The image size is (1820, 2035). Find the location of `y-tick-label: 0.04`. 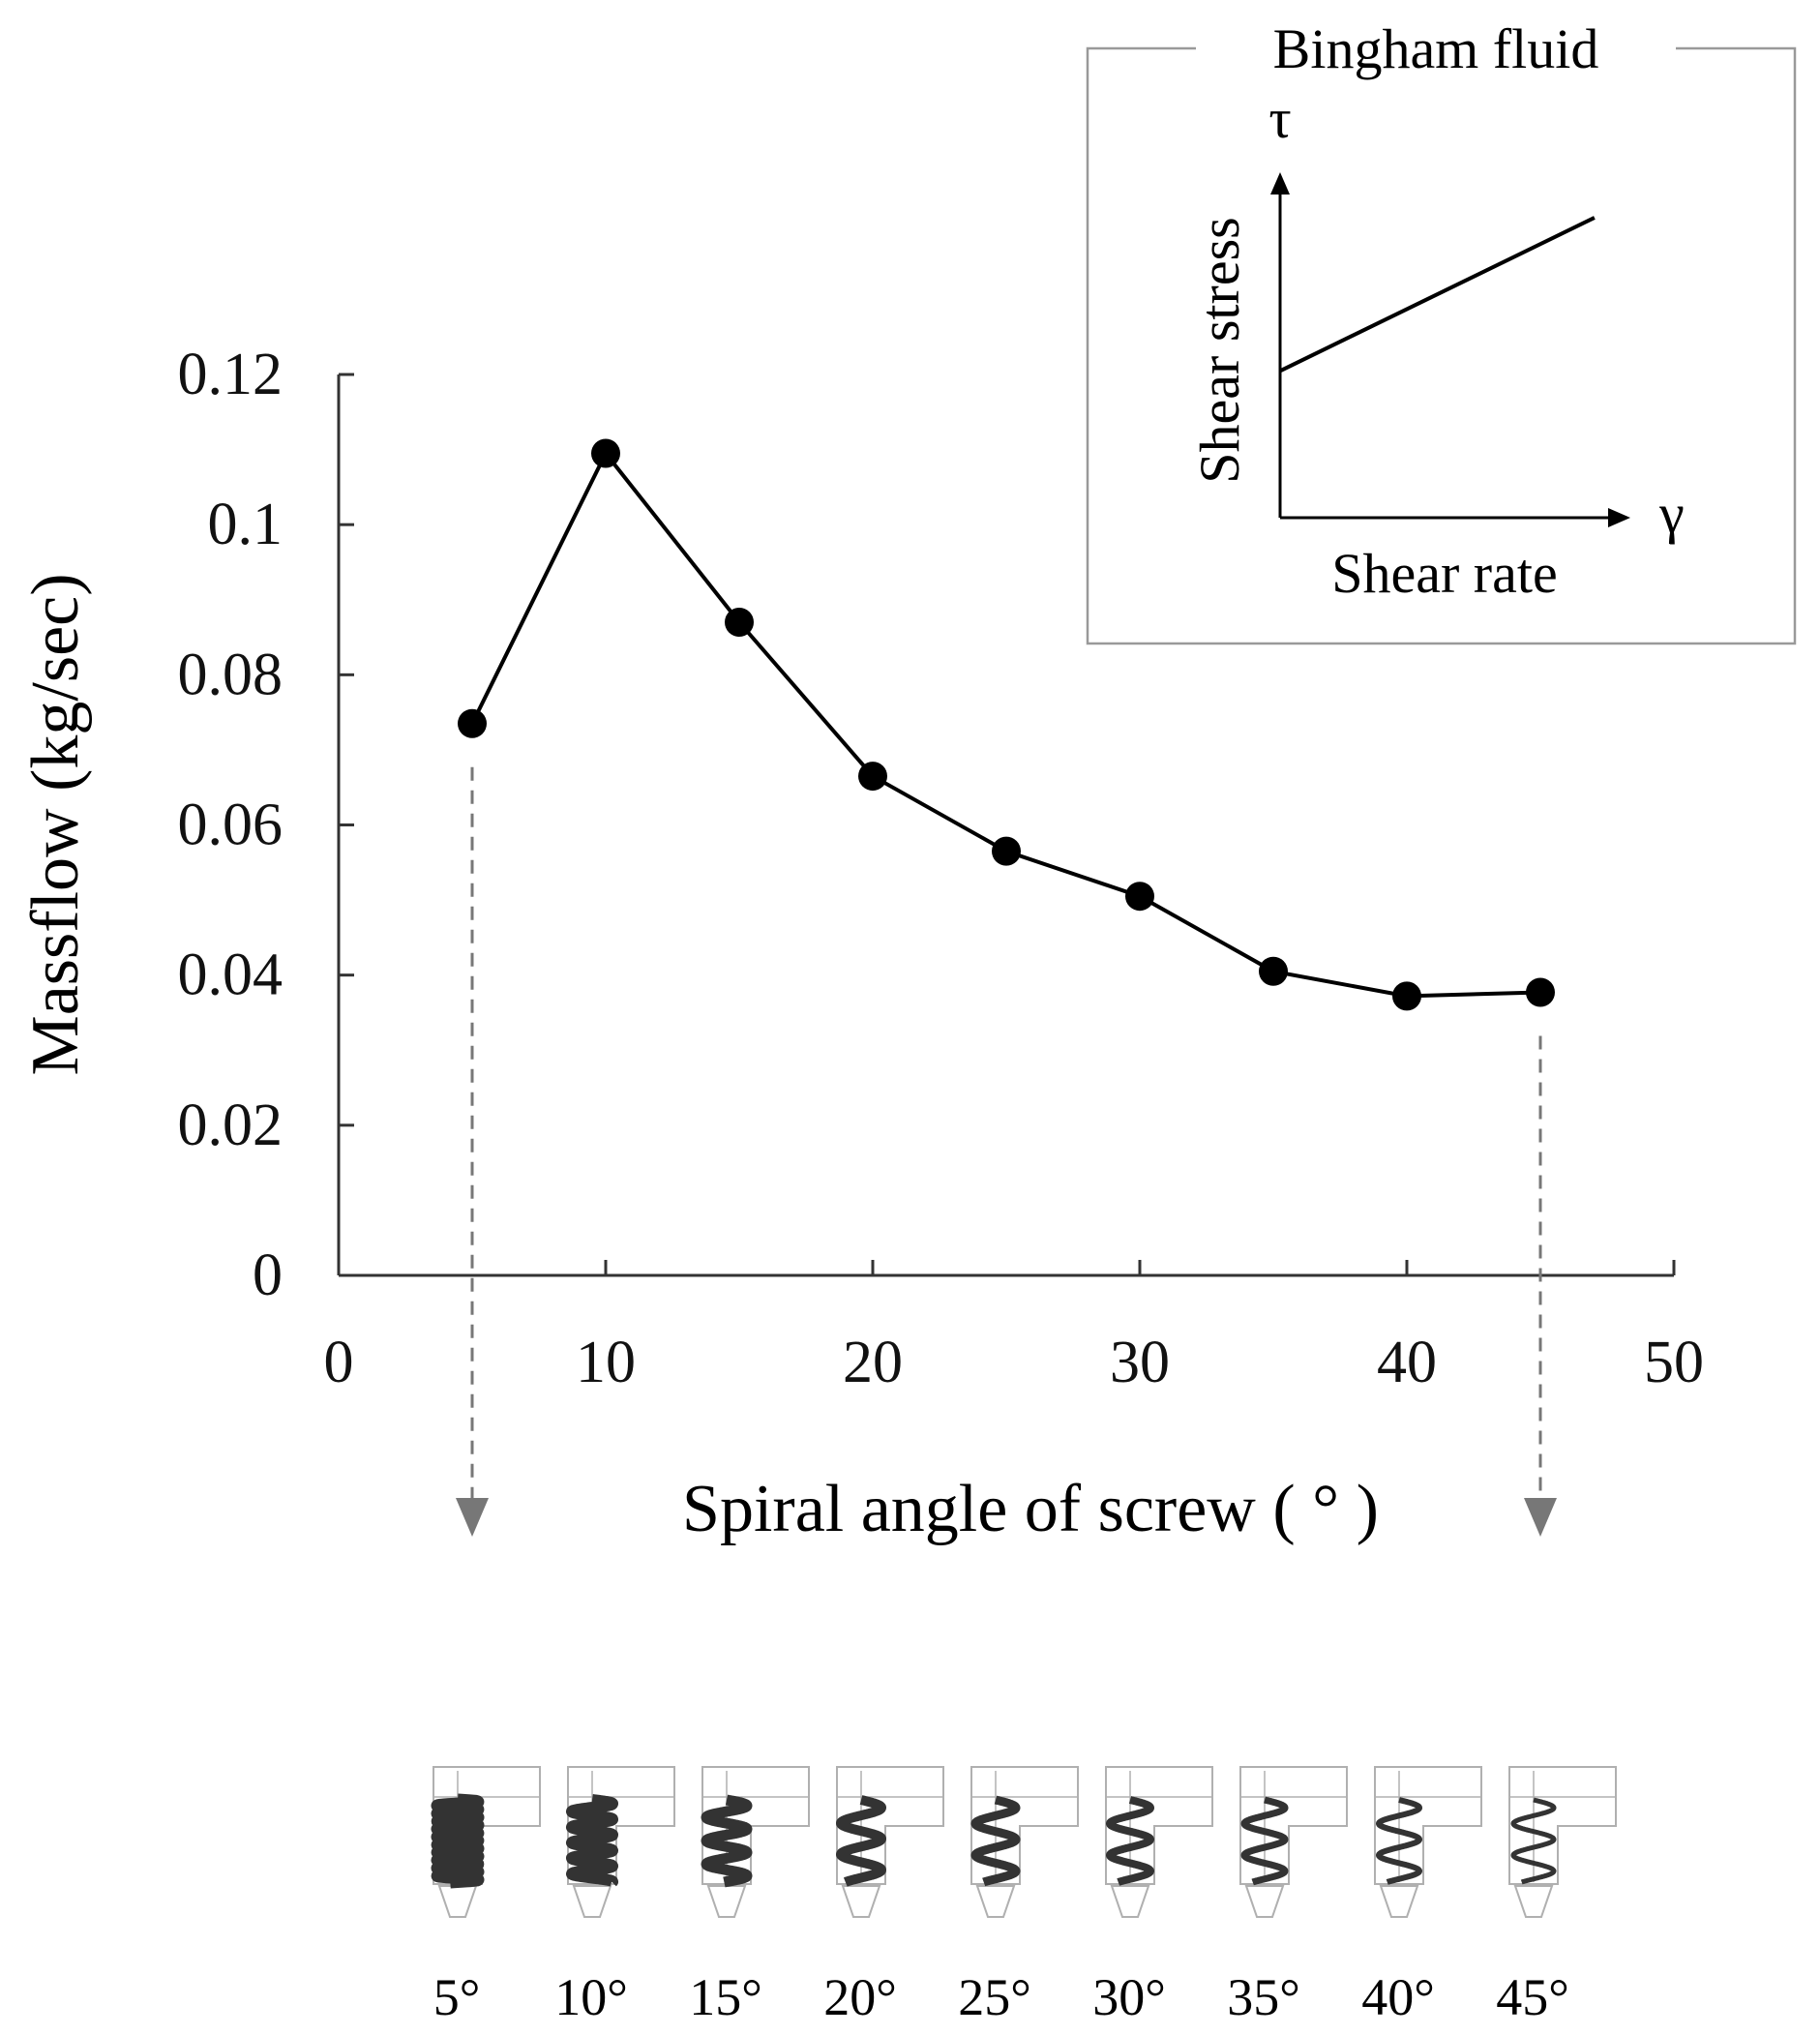

y-tick-label: 0.04 is located at coordinates (230, 975).